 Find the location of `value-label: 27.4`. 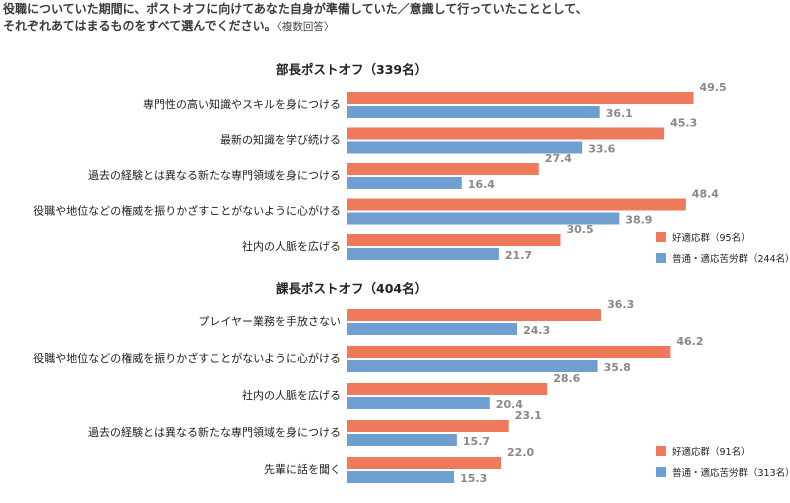

value-label: 27.4 is located at coordinates (558, 158).